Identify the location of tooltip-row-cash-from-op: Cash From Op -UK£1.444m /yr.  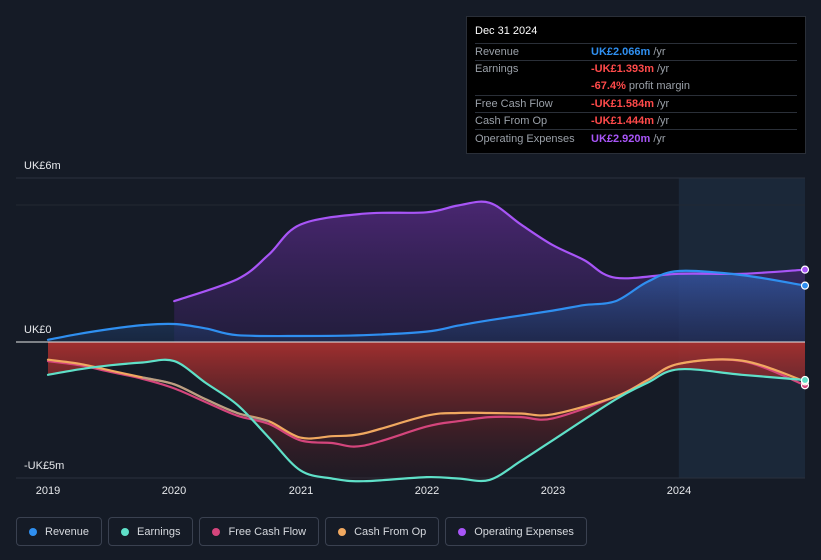
(636, 120).